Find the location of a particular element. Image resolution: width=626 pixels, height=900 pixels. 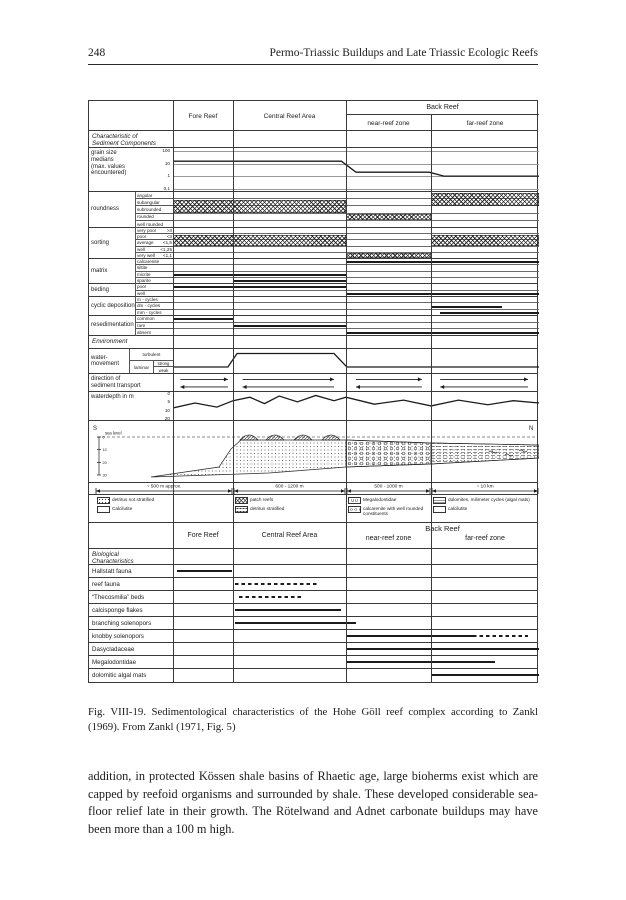

calcisponge-flakes-label: calcisponge flakes is located at coordinates (117, 610).